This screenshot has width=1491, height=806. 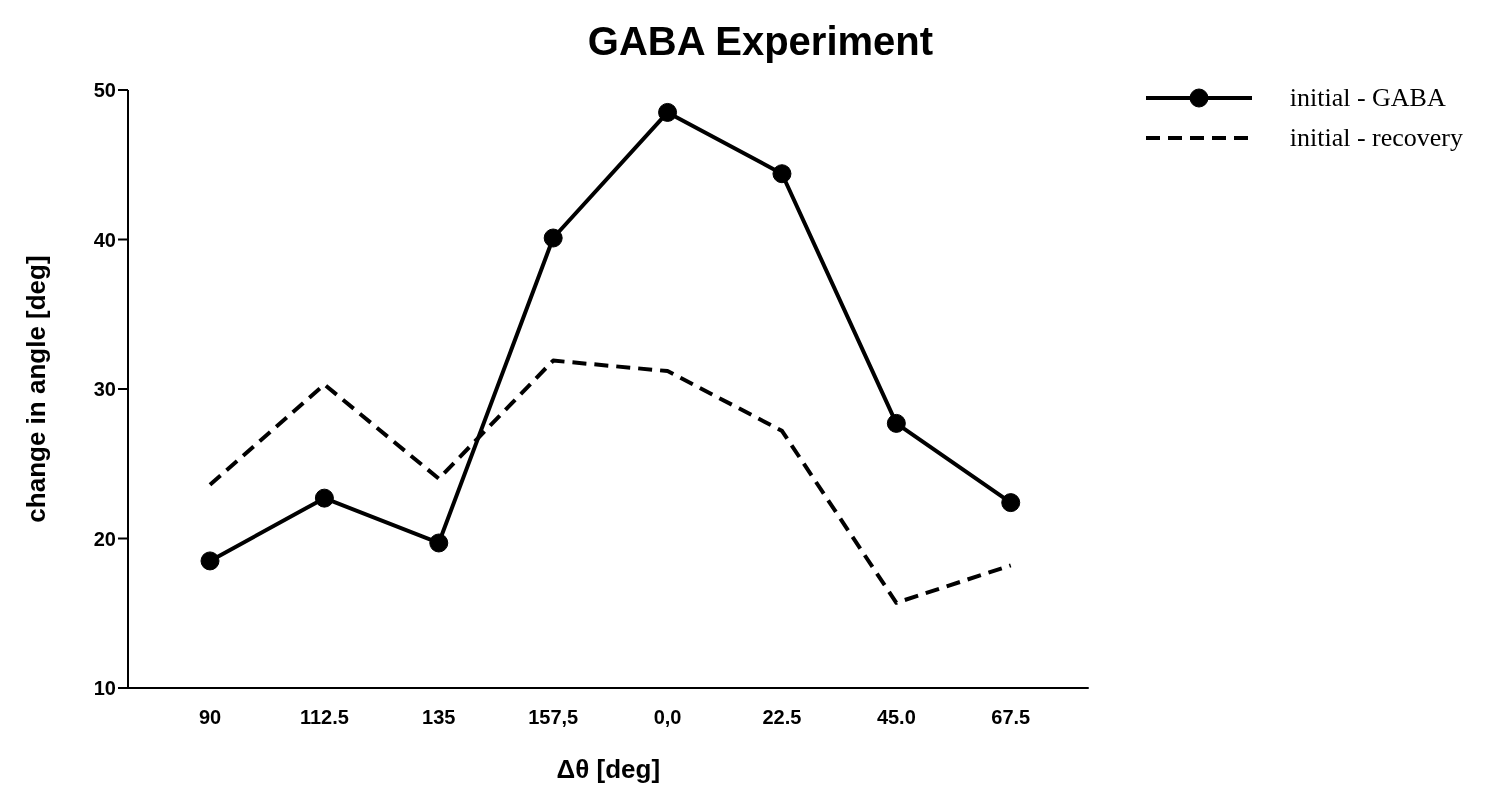 I want to click on y-tick-label: 50, so click(x=104, y=90).